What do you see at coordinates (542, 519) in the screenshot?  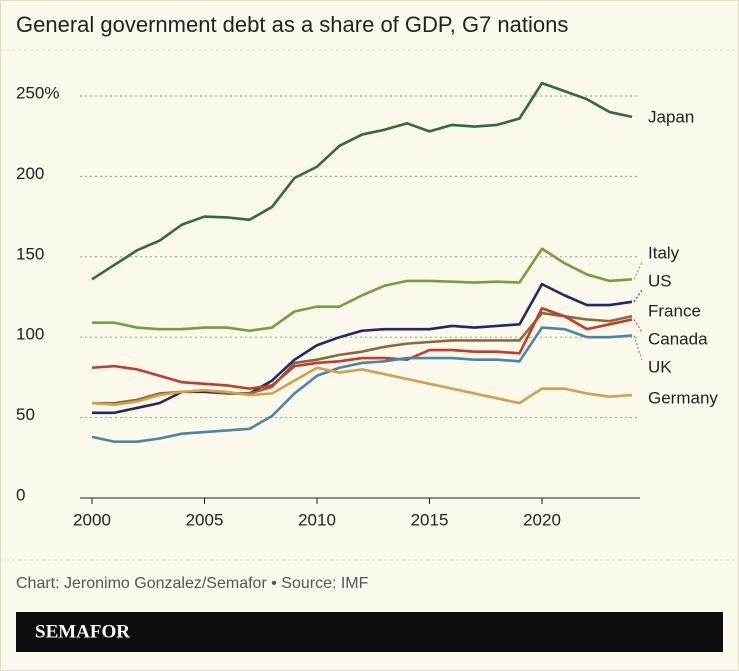 I see `x-tick-label: 2020` at bounding box center [542, 519].